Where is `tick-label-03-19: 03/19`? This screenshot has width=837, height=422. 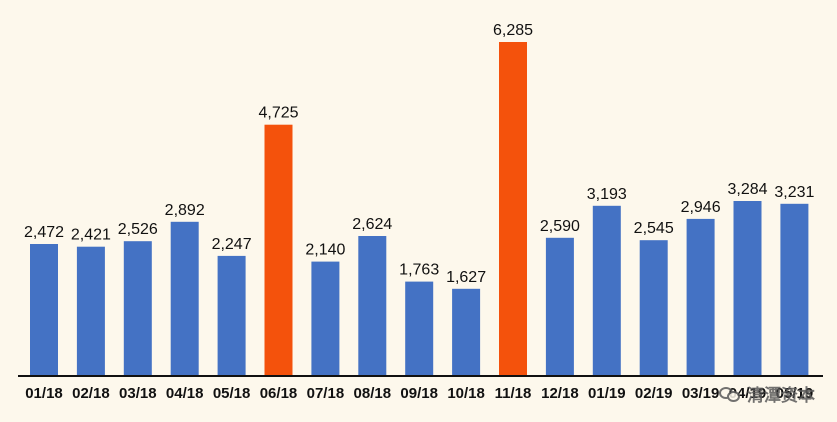 tick-label-03-19: 03/19 is located at coordinates (701, 393).